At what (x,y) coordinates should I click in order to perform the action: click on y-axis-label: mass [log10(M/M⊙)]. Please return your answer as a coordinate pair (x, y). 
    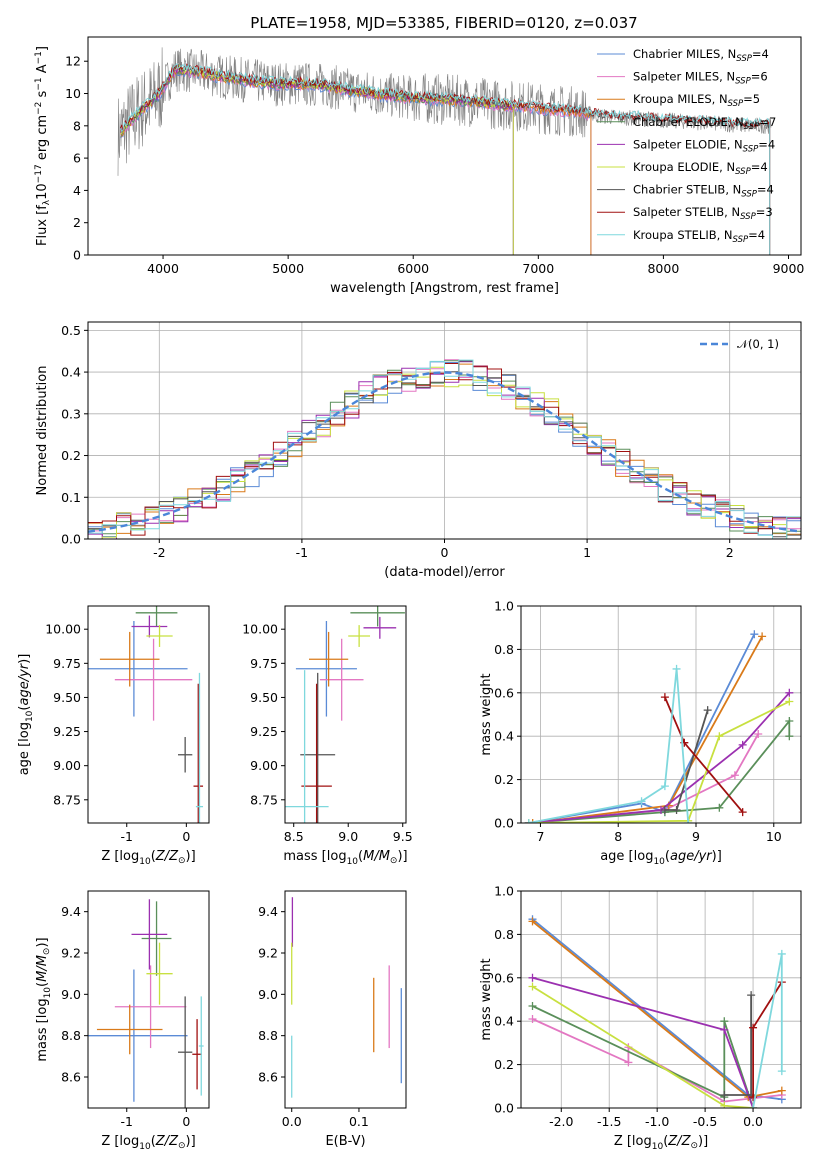
    Looking at the image, I should click on (44, 999).